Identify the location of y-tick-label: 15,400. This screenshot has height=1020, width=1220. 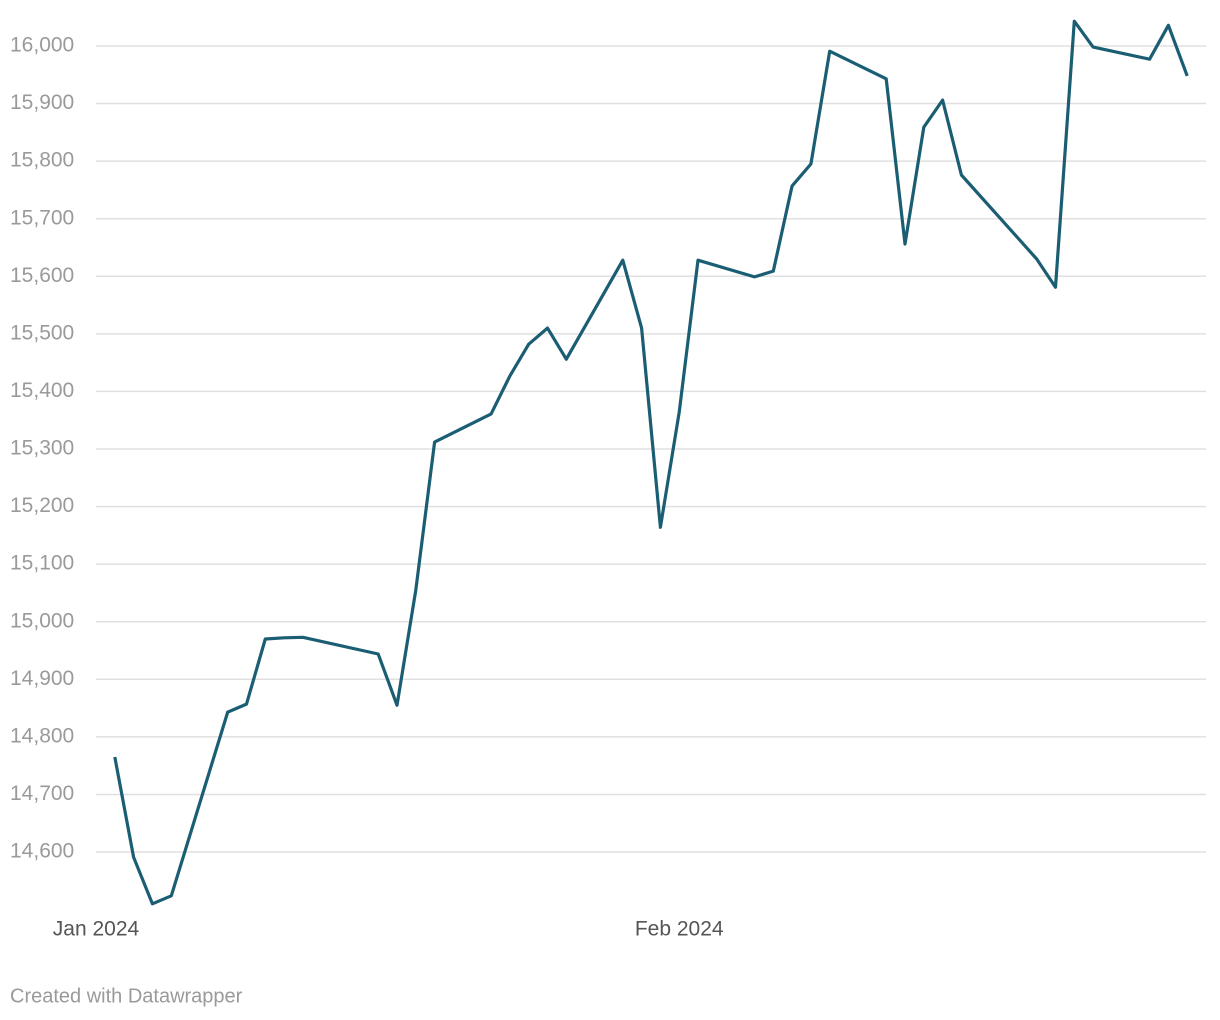
(42, 390).